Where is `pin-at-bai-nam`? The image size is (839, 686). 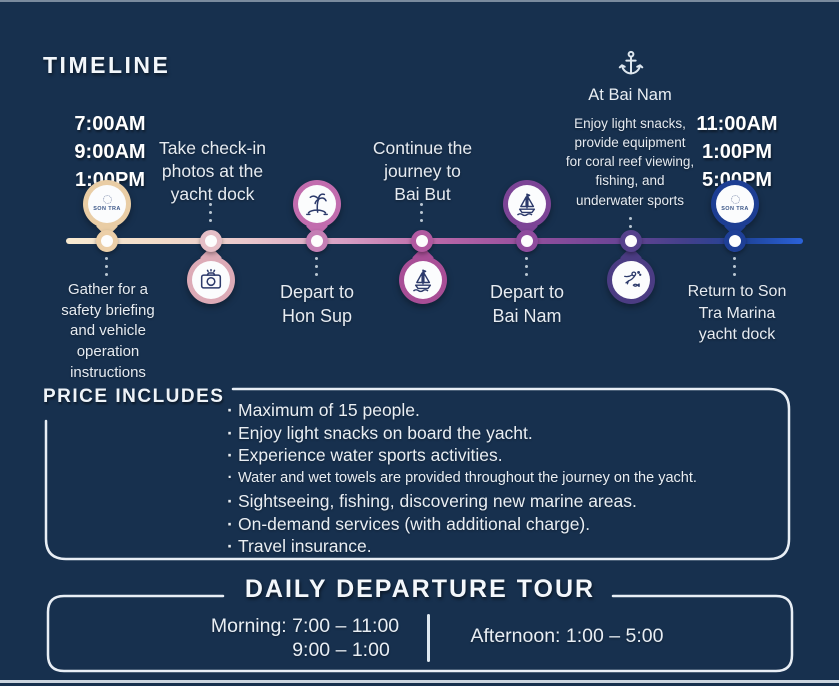 pin-at-bai-nam is located at coordinates (631, 280).